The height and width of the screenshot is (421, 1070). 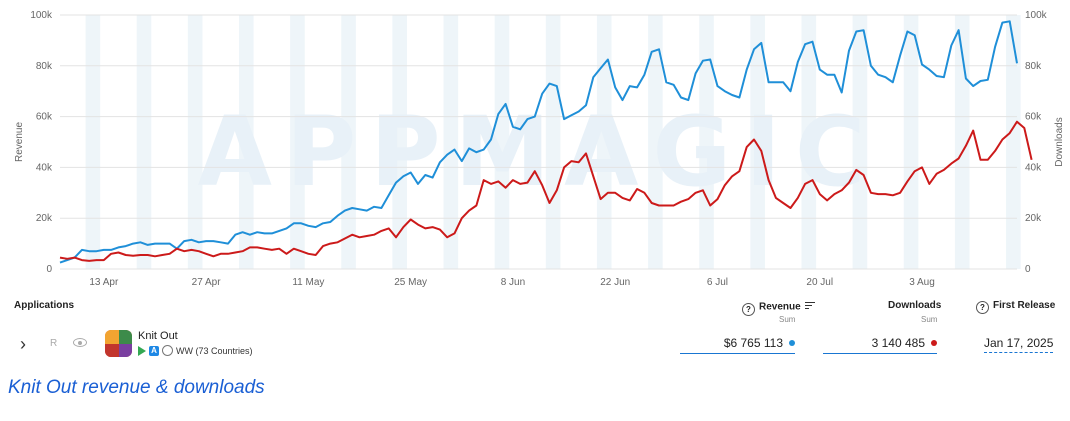 What do you see at coordinates (19, 142) in the screenshot?
I see `y-left-axis-title: Revenue` at bounding box center [19, 142].